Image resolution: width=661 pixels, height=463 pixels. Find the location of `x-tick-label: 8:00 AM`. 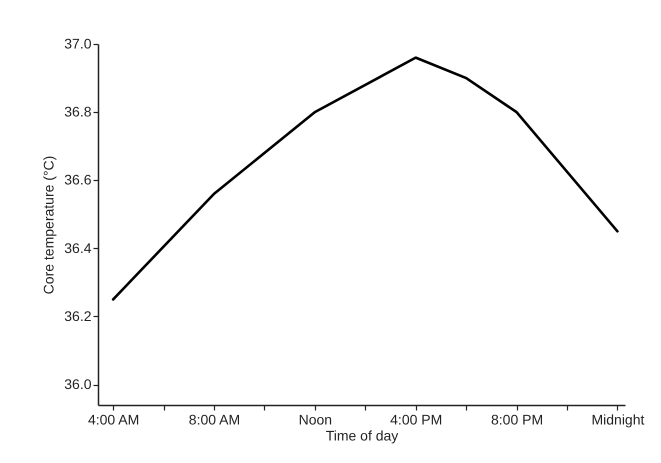

x-tick-label: 8:00 AM is located at coordinates (214, 420).